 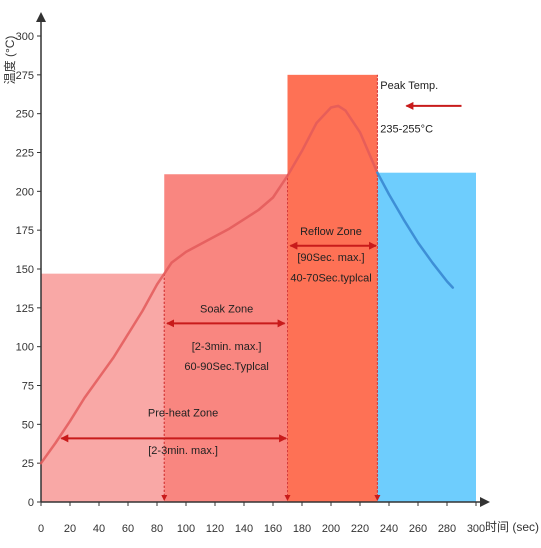 I want to click on x-tick-label: 300, so click(x=476, y=529).